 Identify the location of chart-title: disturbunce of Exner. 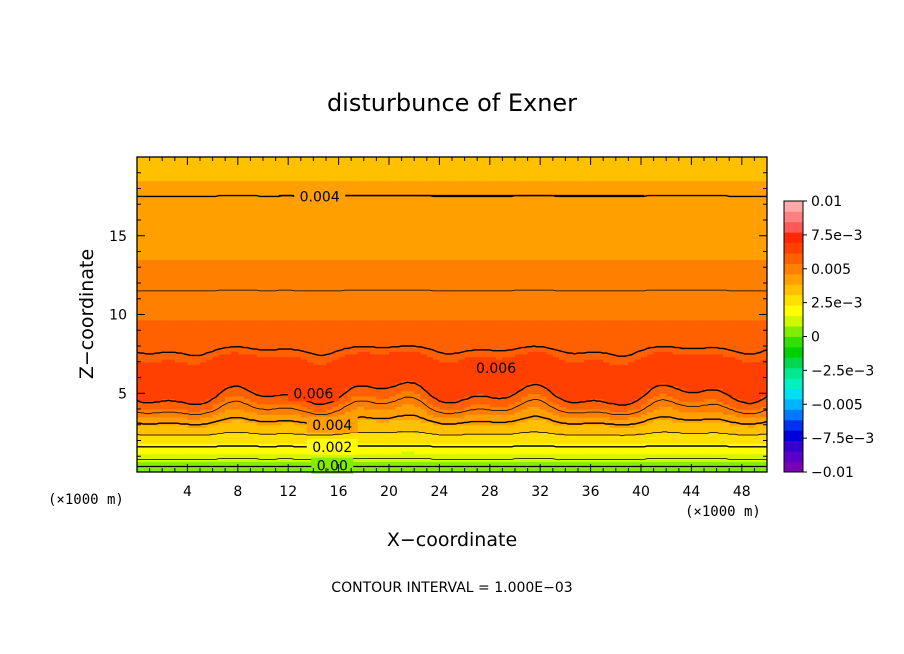
(452, 103).